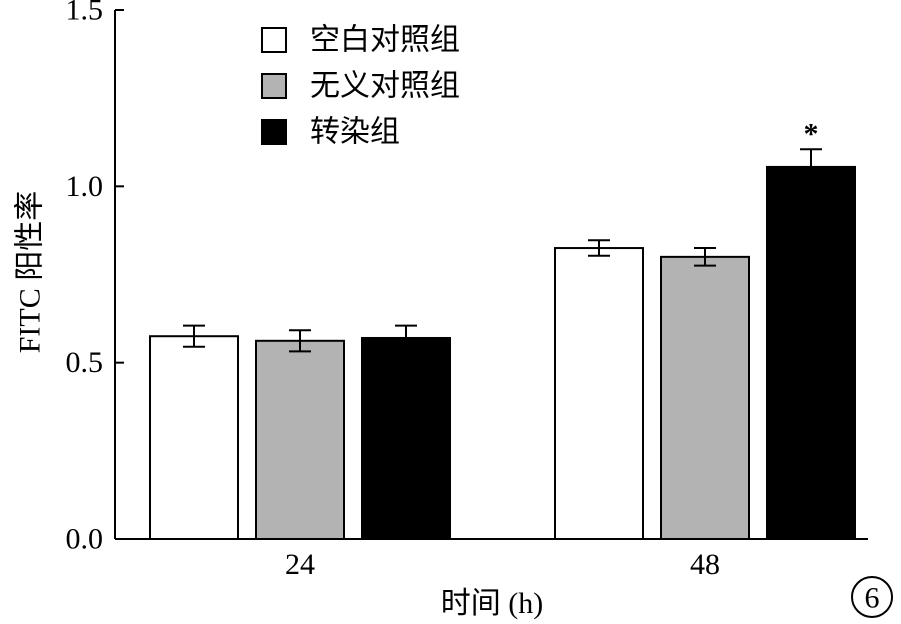  I want to click on legend-label: 无义对照组, so click(385, 86).